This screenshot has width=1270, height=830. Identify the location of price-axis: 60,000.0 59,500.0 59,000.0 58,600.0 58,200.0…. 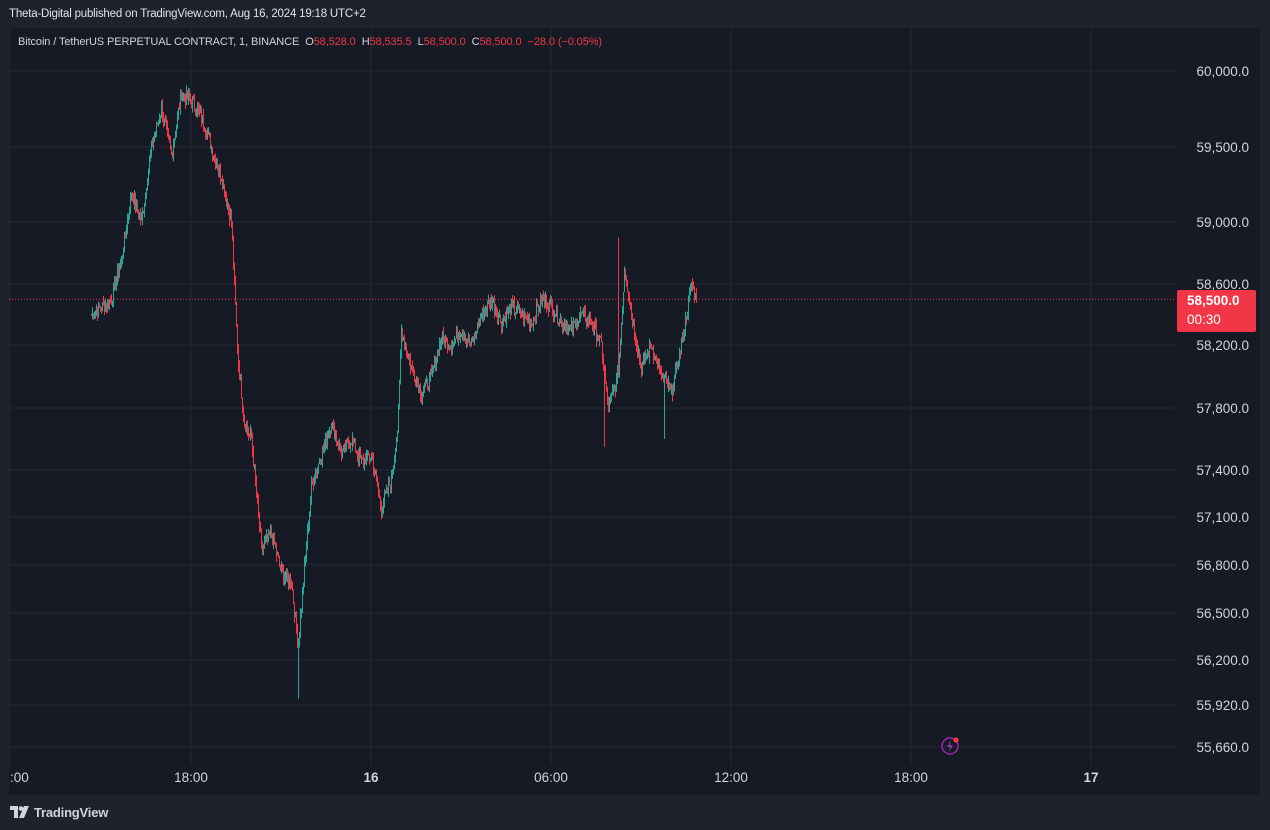
(1222, 409).